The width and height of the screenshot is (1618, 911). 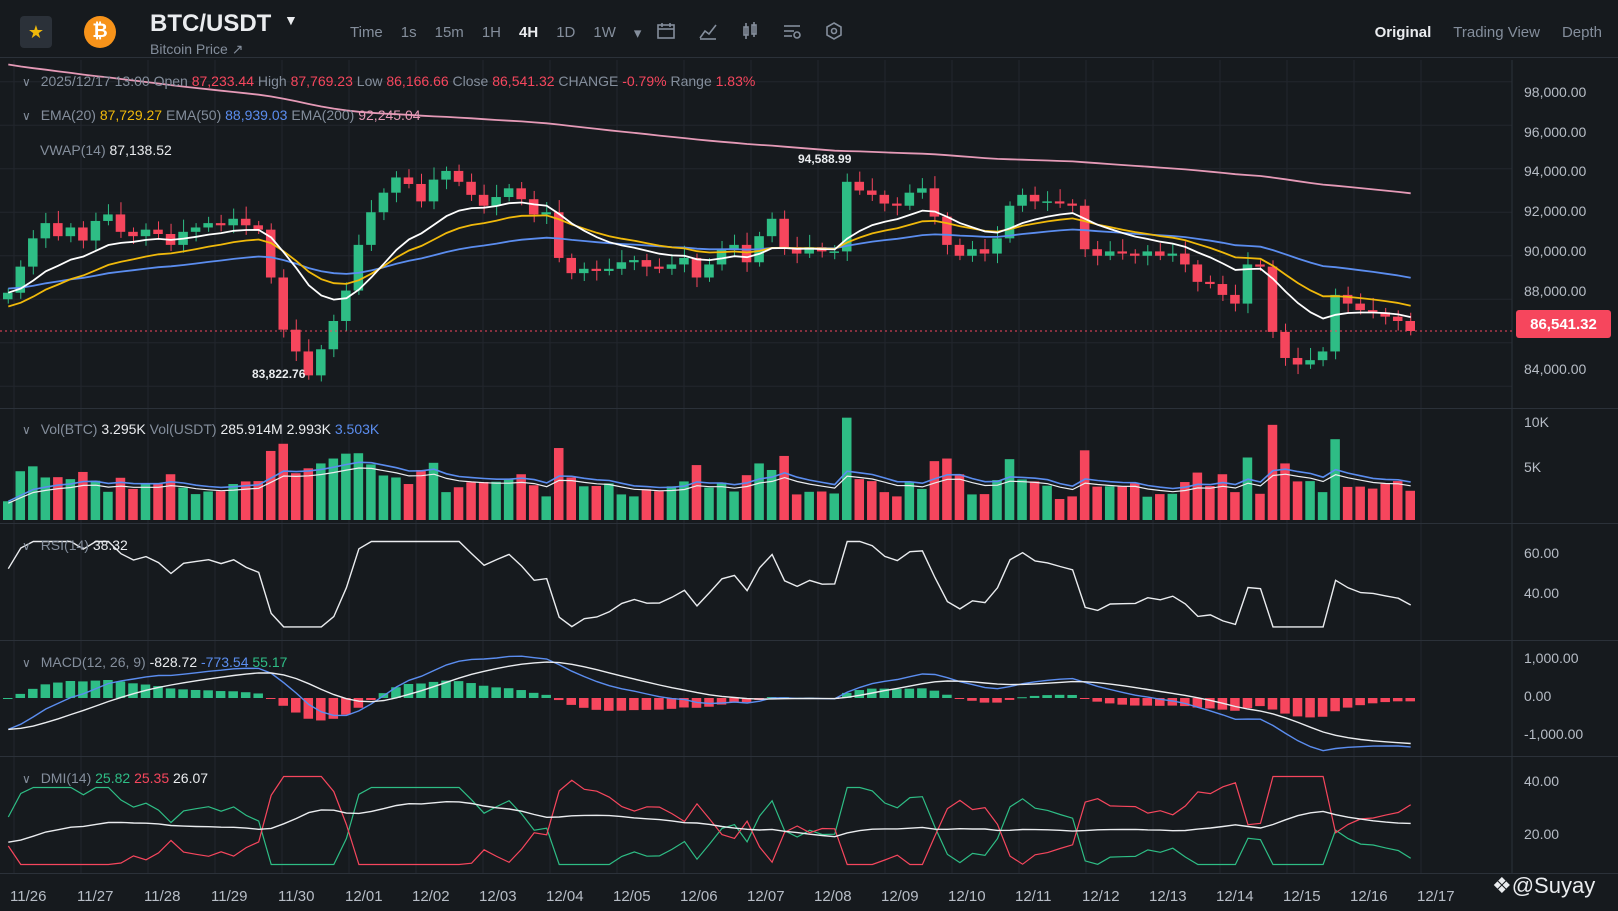 I want to click on ema200-line, so click(x=709, y=129).